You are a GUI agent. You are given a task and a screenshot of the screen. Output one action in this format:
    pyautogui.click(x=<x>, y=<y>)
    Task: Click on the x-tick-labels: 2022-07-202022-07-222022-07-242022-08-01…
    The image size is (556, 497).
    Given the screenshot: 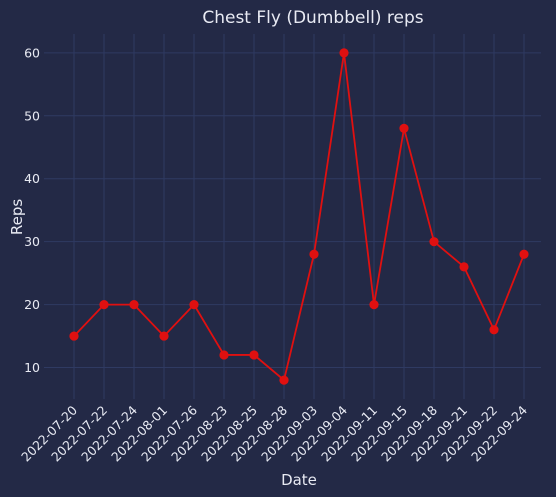 What is the action you would take?
    pyautogui.click(x=274, y=433)
    